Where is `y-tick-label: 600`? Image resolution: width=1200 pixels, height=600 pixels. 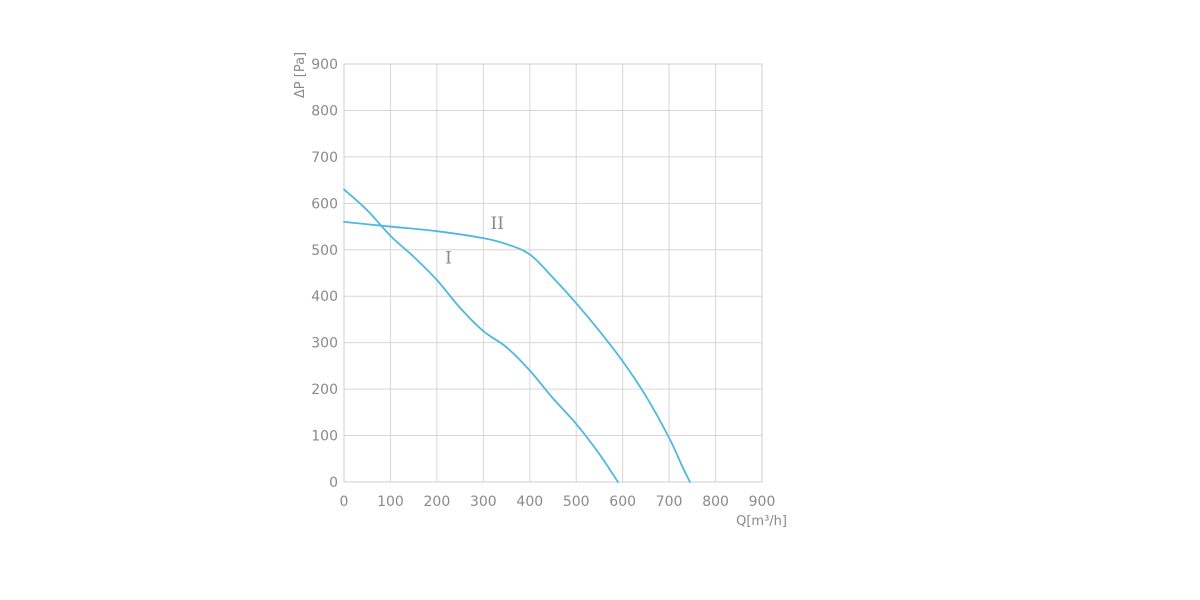 y-tick-label: 600 is located at coordinates (324, 204).